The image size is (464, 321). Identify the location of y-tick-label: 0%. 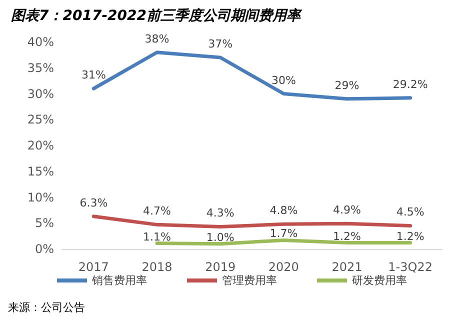
(44, 249).